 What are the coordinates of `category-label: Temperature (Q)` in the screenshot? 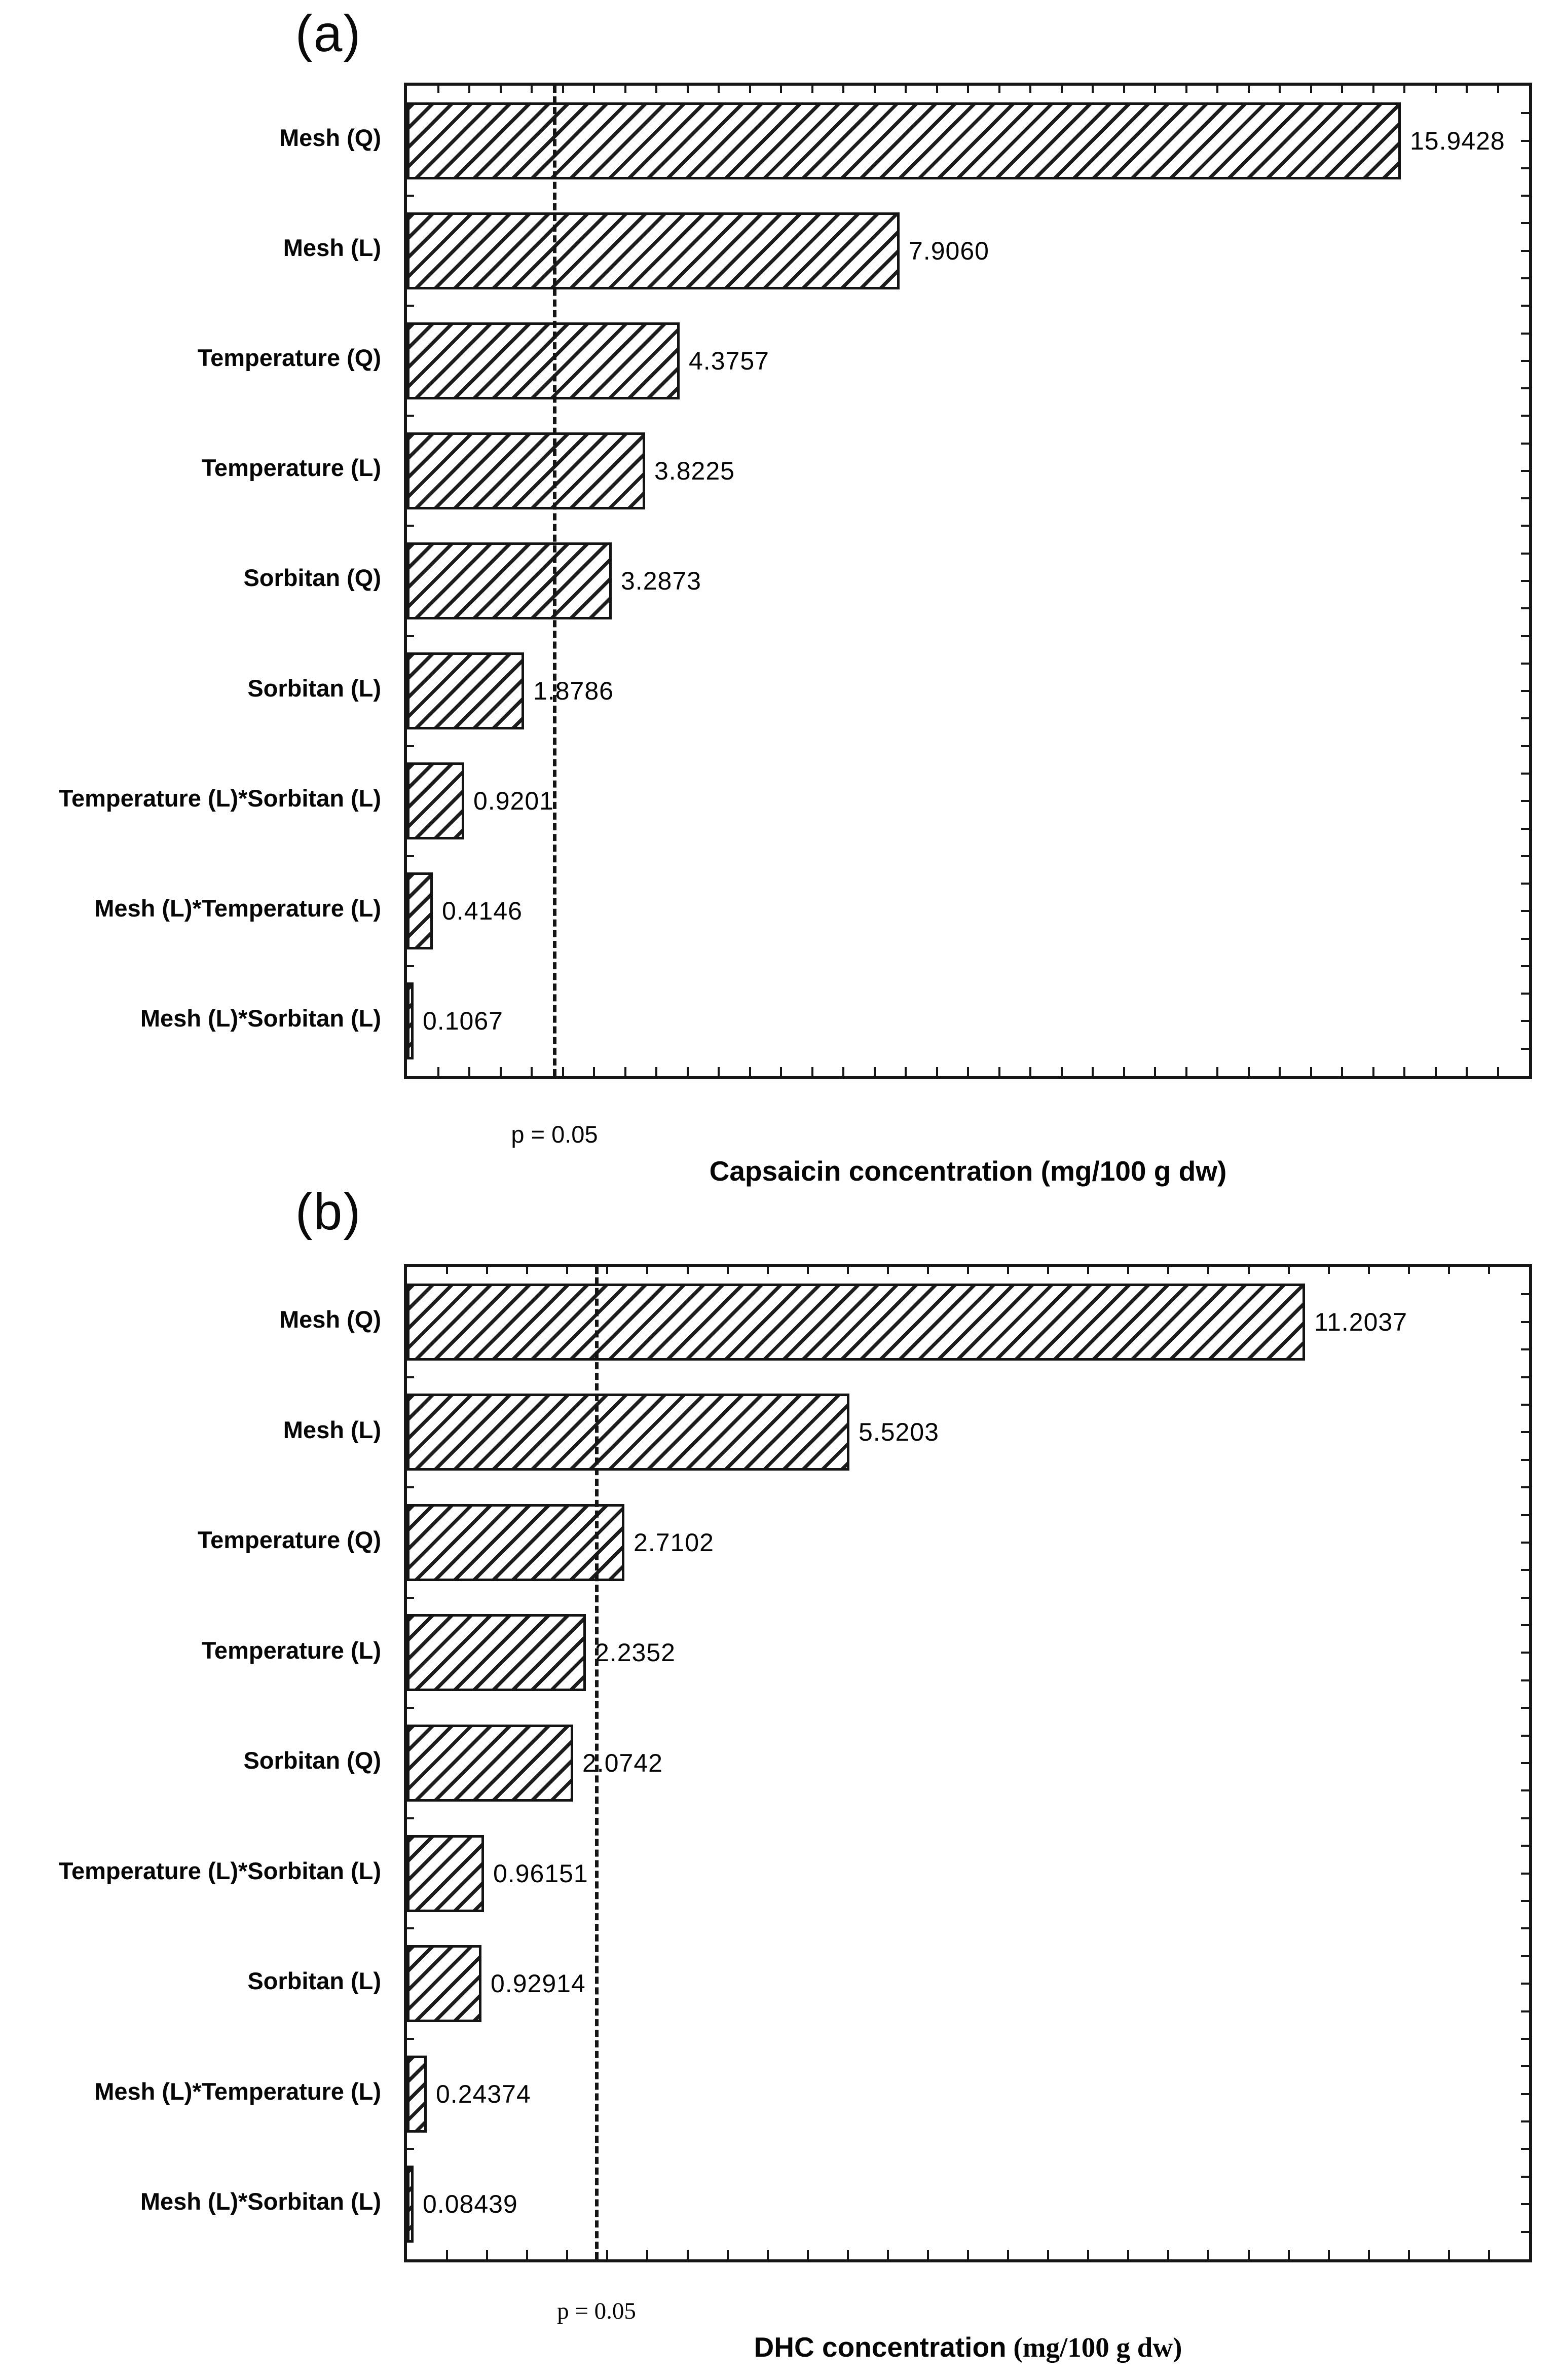 It's located at (289, 357).